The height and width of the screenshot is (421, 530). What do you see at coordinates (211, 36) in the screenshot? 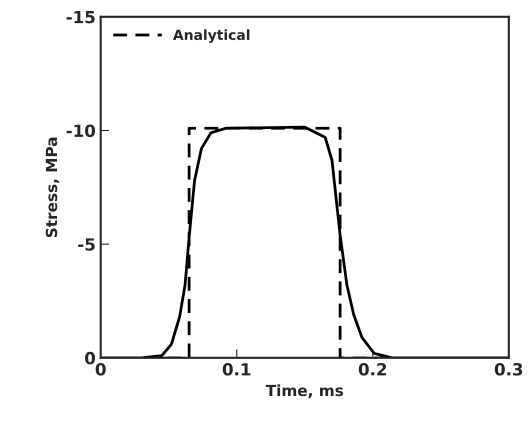
I see `legend-label: Analytical` at bounding box center [211, 36].